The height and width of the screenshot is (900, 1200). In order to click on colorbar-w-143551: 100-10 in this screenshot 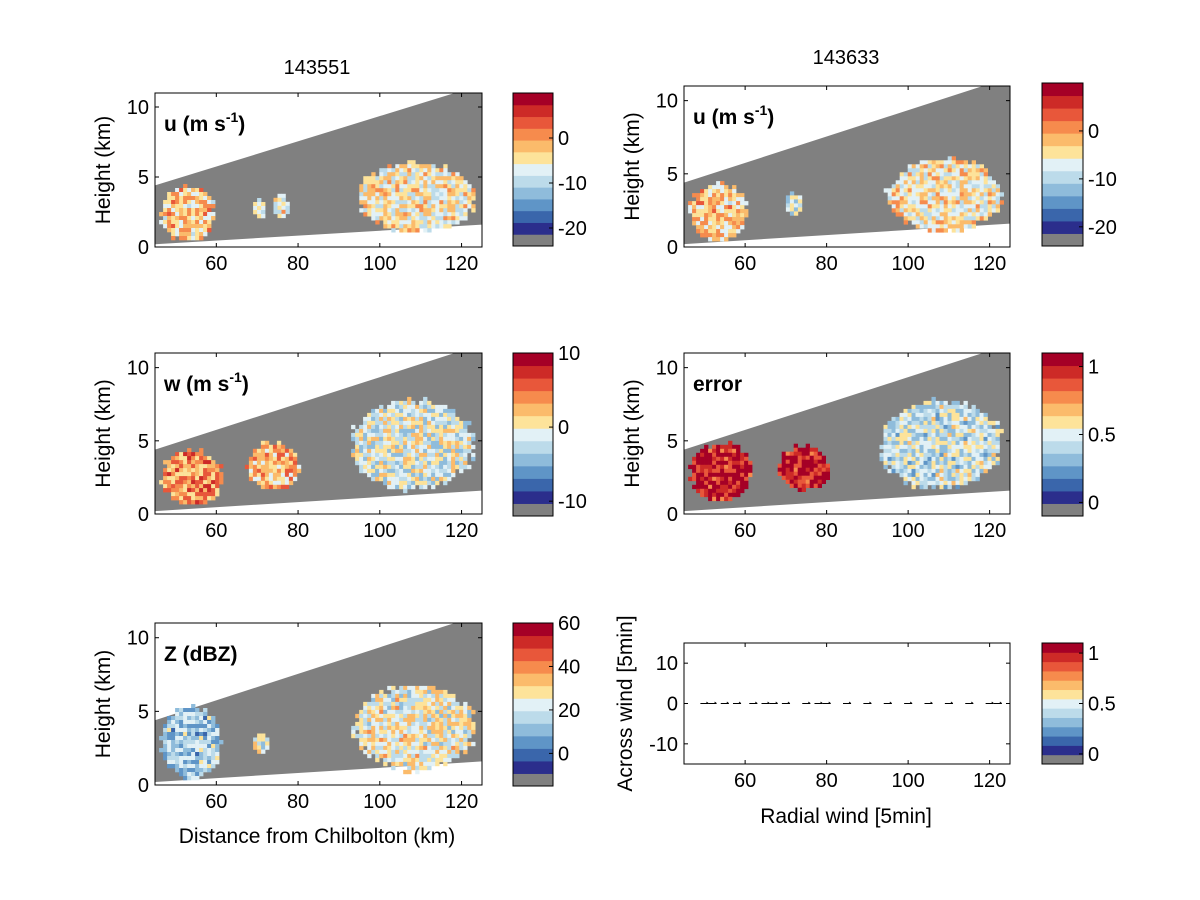, I will do `click(549, 430)`.